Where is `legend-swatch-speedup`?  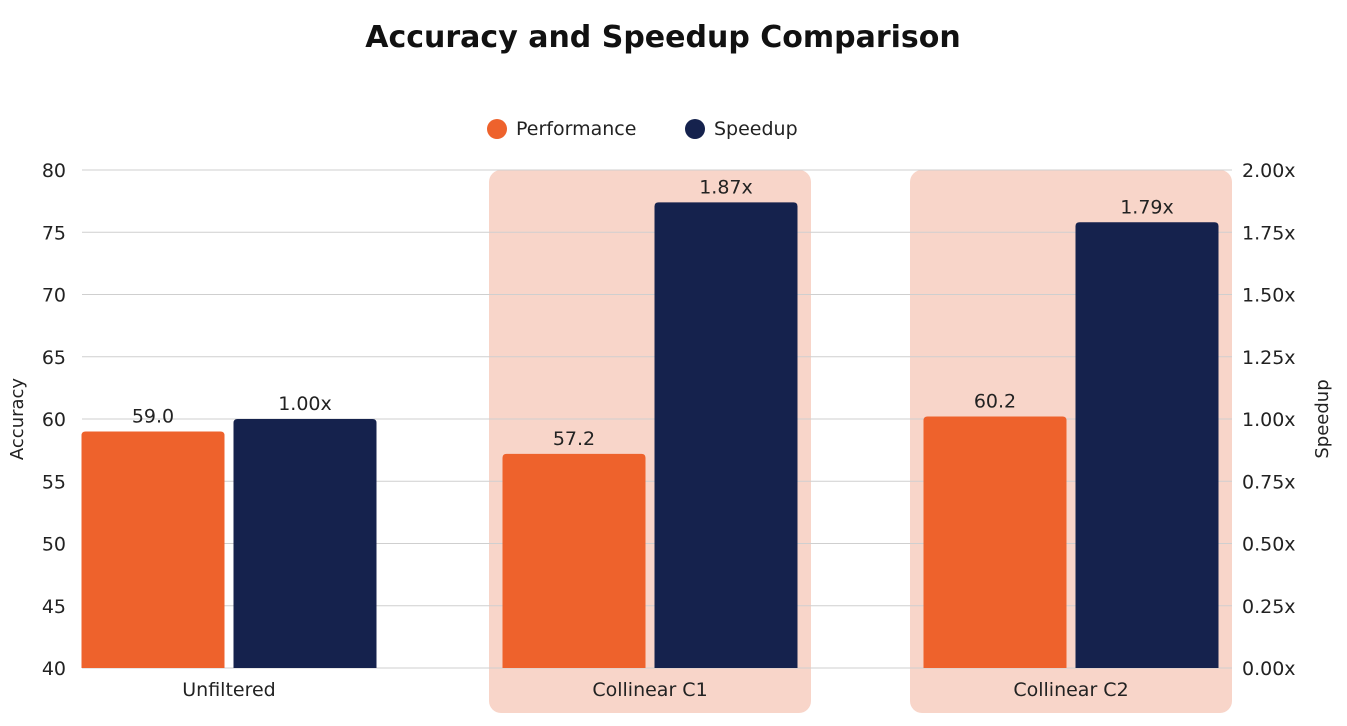 legend-swatch-speedup is located at coordinates (695, 129).